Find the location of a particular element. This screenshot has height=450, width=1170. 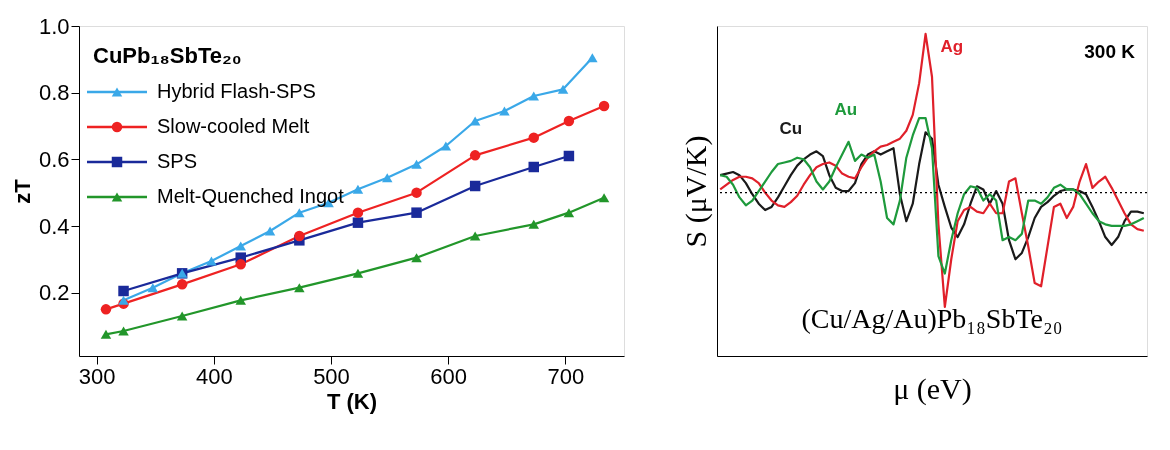

series-label: Au is located at coordinates (846, 110).